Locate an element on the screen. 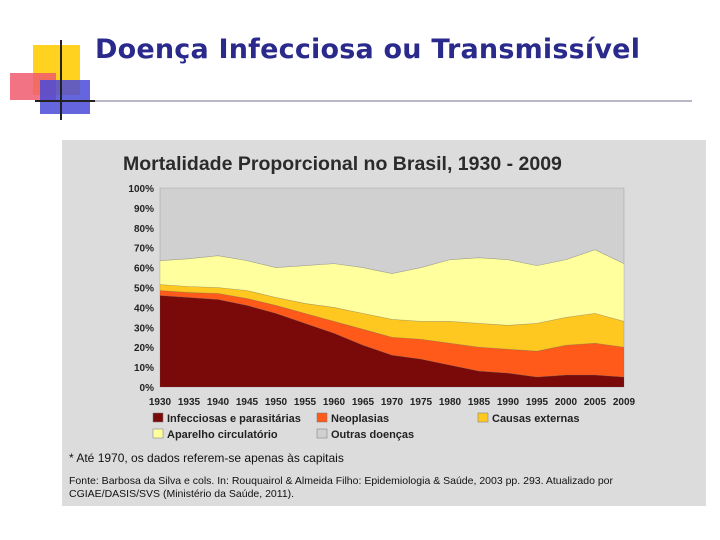 The height and width of the screenshot is (540, 720). x-tick-label: 2000 is located at coordinates (566, 402).